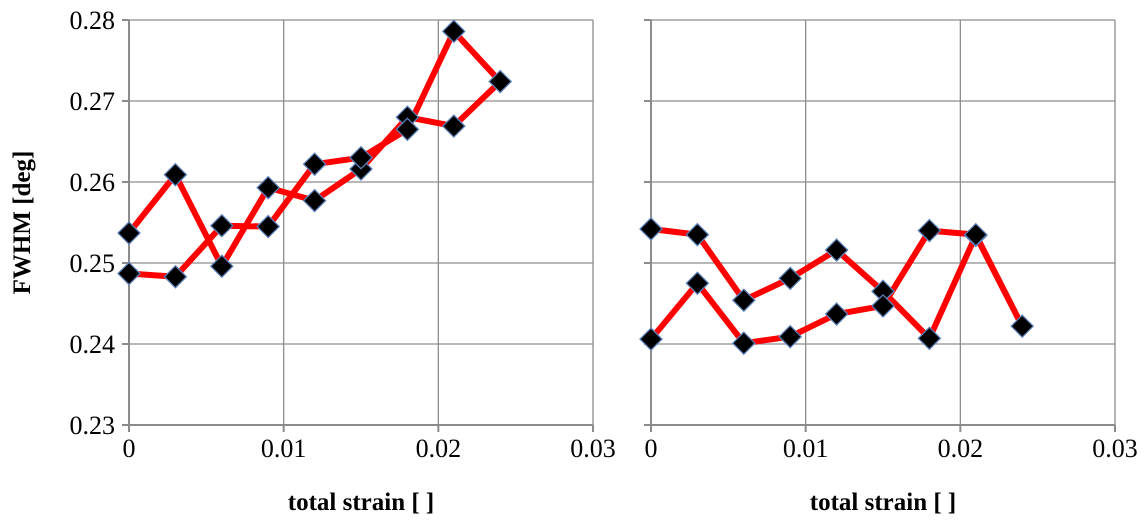 The height and width of the screenshot is (527, 1144). What do you see at coordinates (22, 223) in the screenshot?
I see `y-axis-title: FWHM [deg]` at bounding box center [22, 223].